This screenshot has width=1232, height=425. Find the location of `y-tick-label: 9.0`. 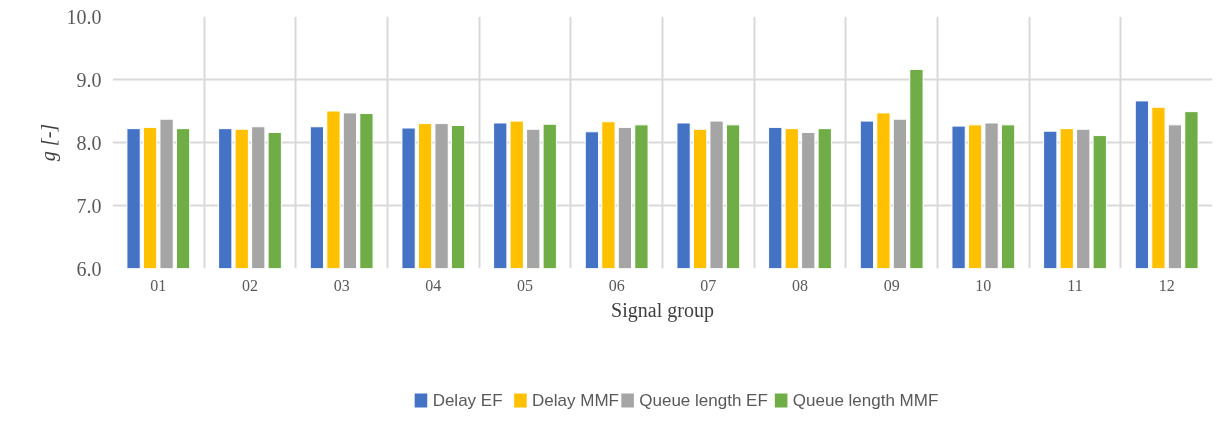

y-tick-label: 9.0 is located at coordinates (89, 79).